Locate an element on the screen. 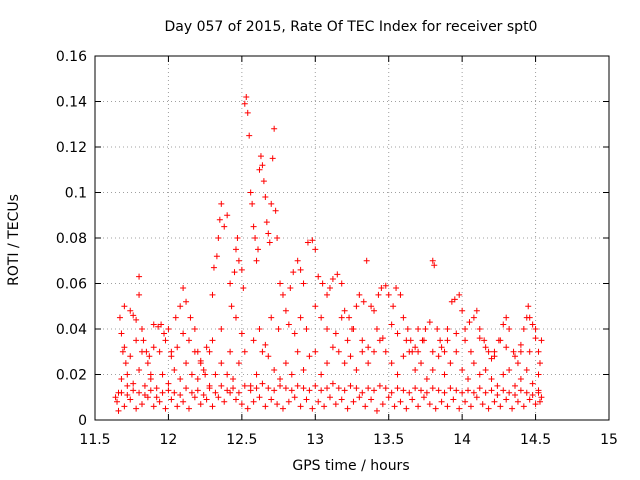 The width and height of the screenshot is (640, 480). x-tick-label: 12 is located at coordinates (169, 440).